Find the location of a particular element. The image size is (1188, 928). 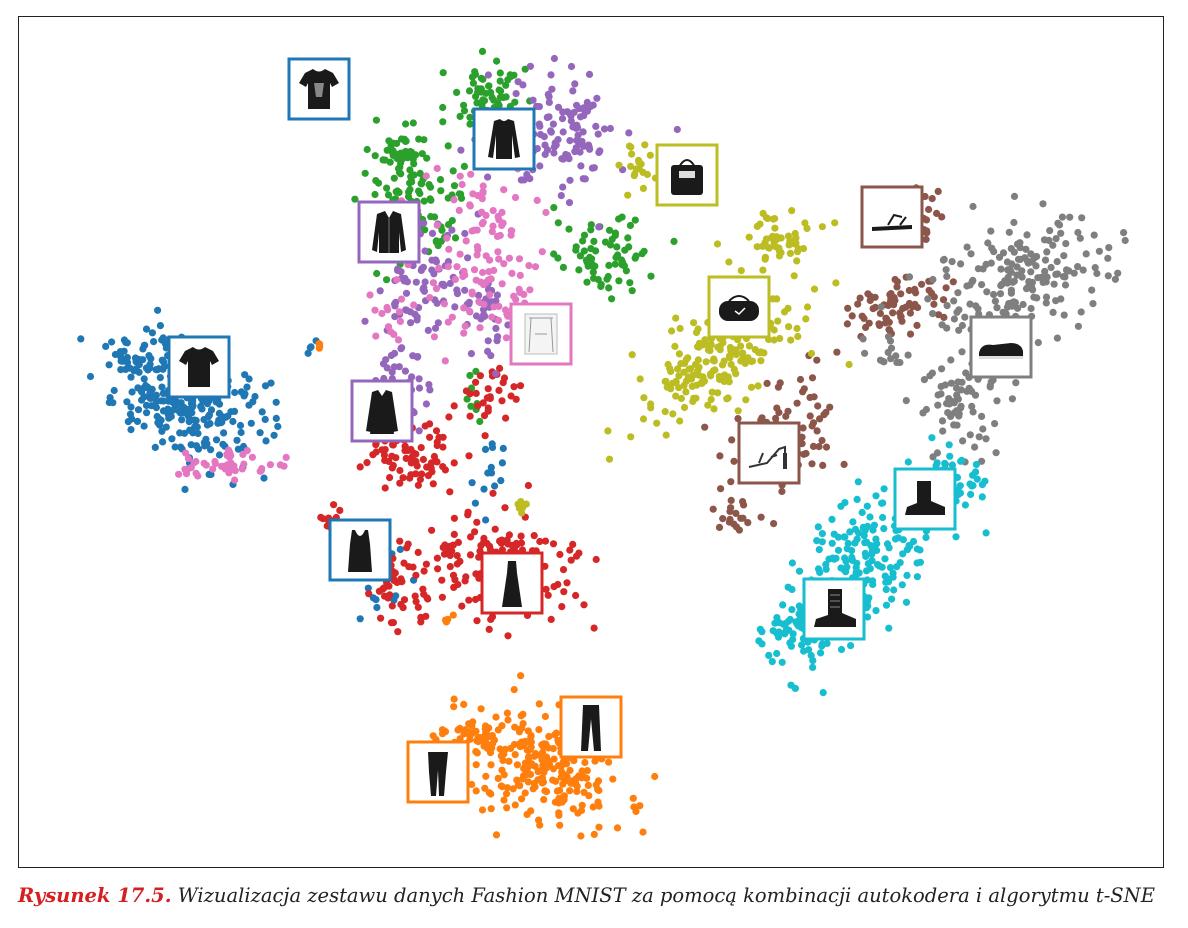

coat-thumbnail is located at coordinates (382, 411).